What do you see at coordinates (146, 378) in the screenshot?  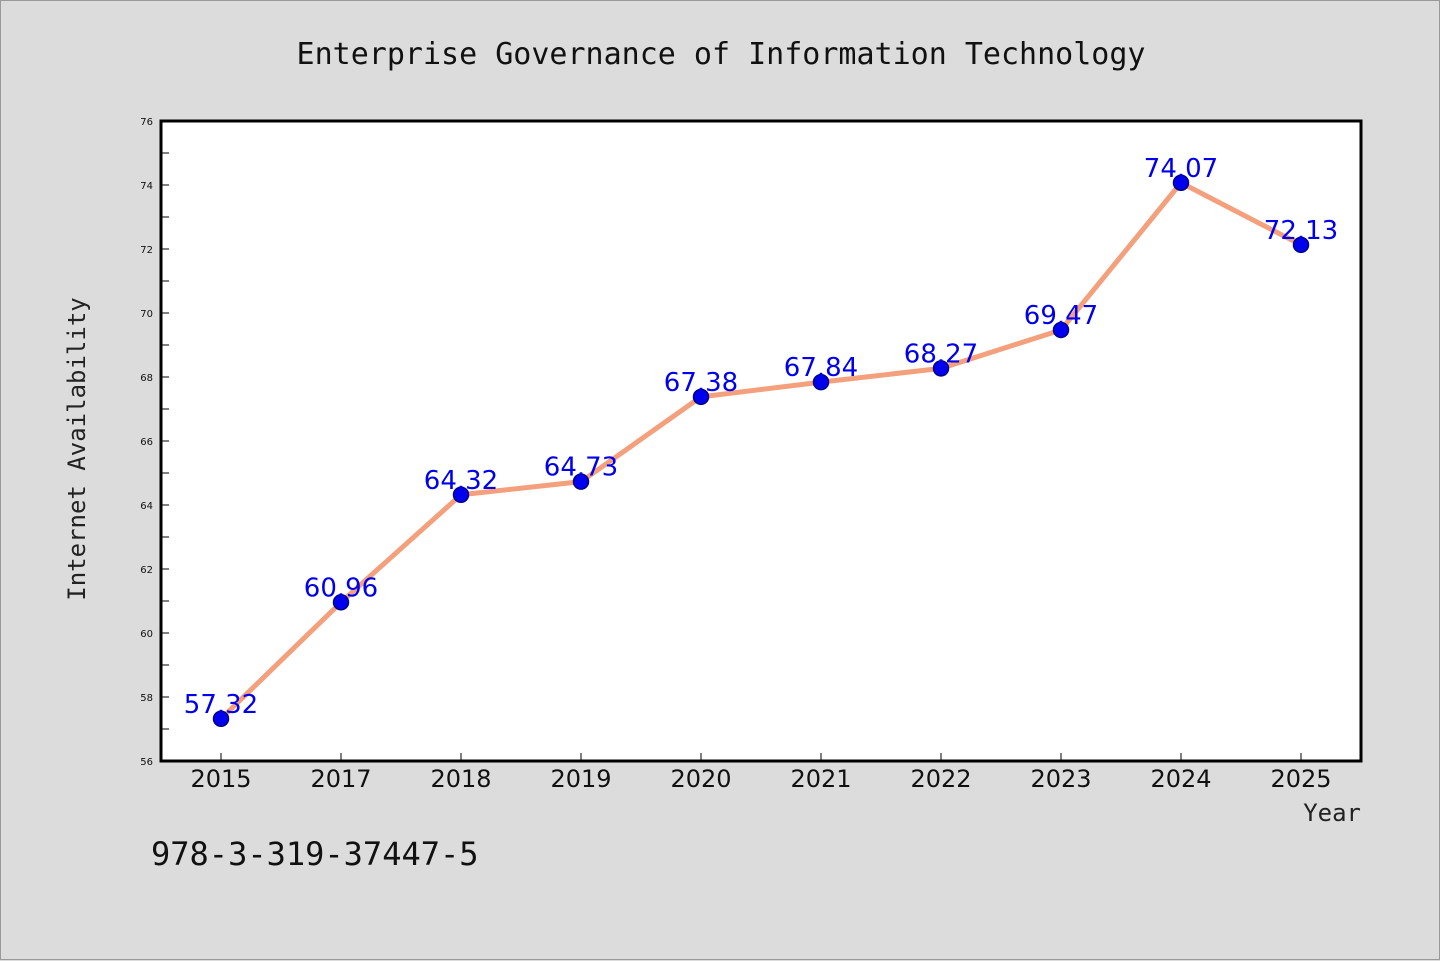 I see `y-tick-label: 68` at bounding box center [146, 378].